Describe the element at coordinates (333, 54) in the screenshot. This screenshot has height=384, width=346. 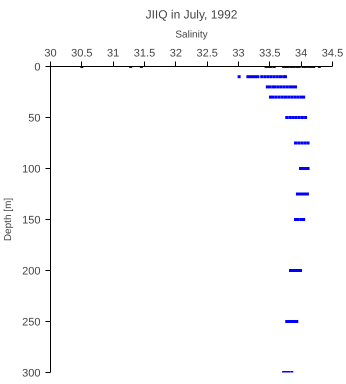
I see `x-tick-label: 34.5` at that location.